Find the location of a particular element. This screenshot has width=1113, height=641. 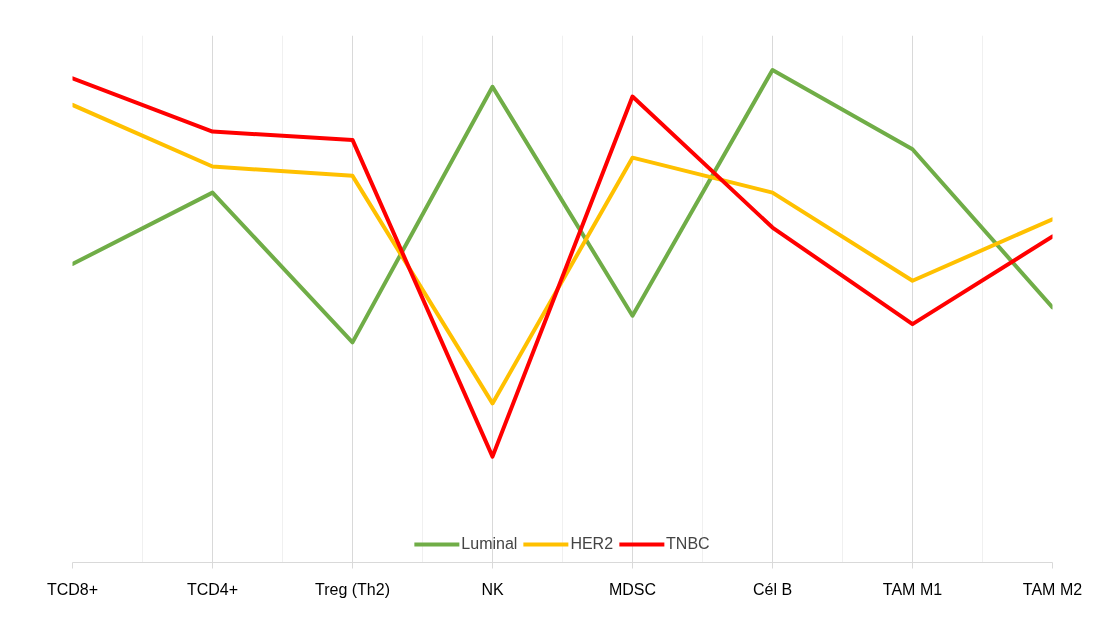

x-tick-label: Treg (Th2) is located at coordinates (352, 589).